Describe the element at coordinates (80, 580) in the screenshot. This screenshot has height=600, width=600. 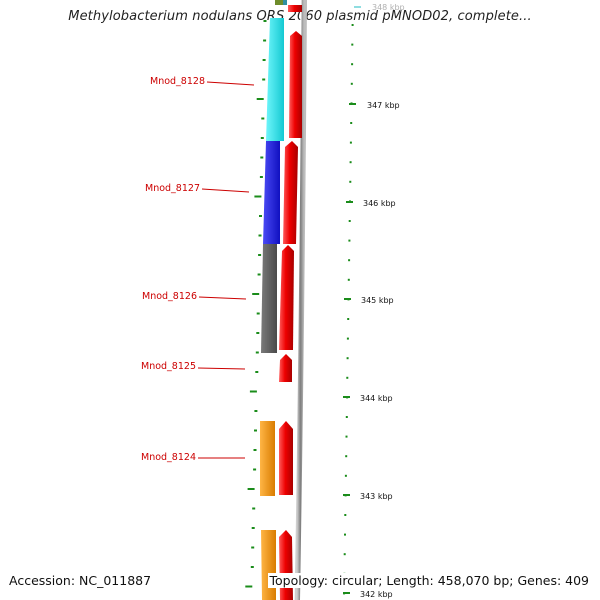
I see `accession-label: Accession: NC_011887` at that location.